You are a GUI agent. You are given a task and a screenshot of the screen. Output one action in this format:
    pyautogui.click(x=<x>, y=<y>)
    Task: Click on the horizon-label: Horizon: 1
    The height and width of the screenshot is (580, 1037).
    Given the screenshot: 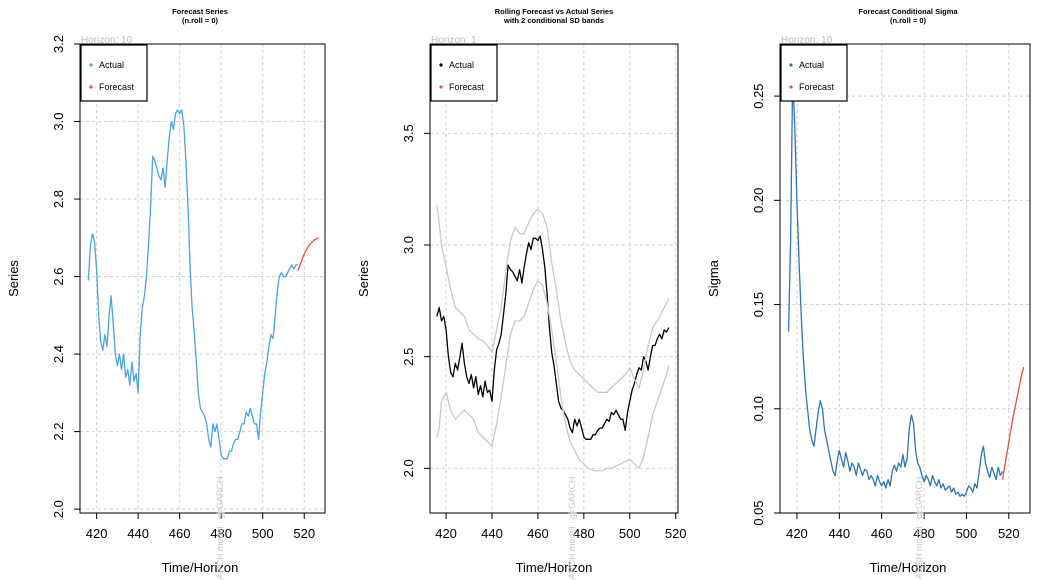 What is the action you would take?
    pyautogui.click(x=454, y=40)
    